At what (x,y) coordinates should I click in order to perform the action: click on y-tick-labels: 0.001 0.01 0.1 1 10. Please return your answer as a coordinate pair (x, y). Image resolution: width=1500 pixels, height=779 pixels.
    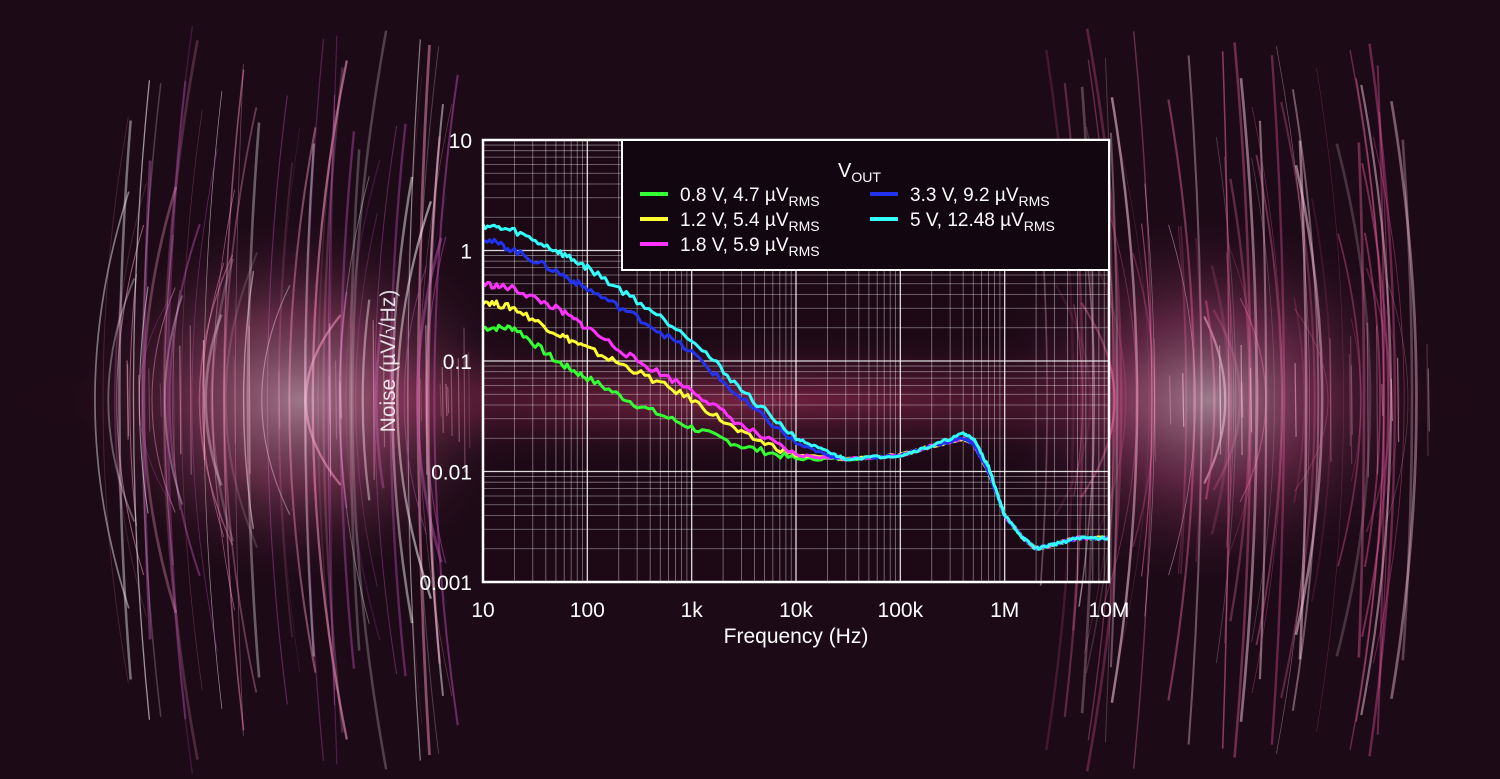
    Looking at the image, I should click on (445, 362).